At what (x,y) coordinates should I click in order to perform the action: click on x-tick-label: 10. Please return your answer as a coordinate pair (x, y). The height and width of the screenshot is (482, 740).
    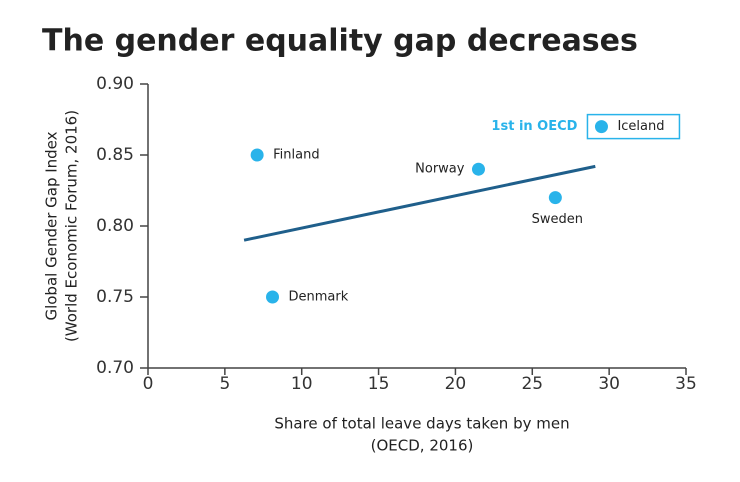
    Looking at the image, I should click on (302, 384).